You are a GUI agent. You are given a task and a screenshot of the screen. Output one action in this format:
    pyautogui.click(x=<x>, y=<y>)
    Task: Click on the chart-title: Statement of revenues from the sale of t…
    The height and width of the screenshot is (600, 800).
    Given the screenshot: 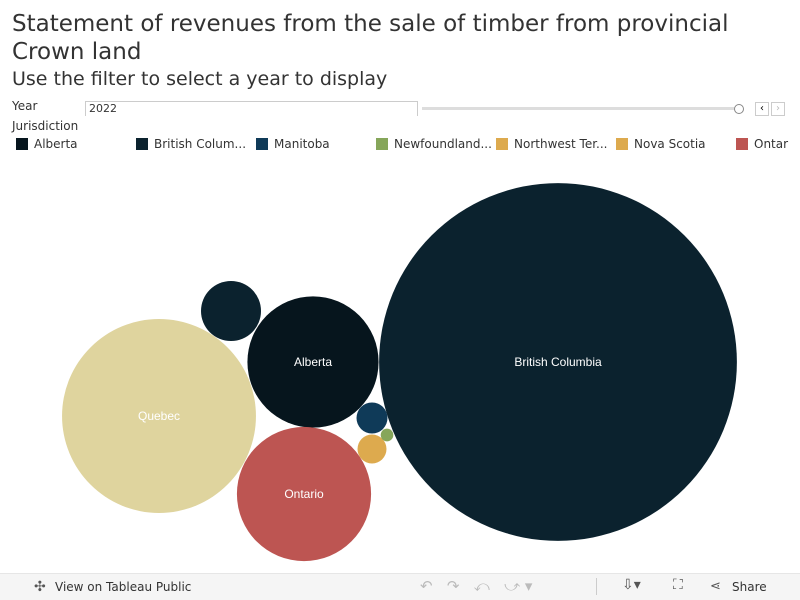 What is the action you would take?
    pyautogui.click(x=370, y=38)
    